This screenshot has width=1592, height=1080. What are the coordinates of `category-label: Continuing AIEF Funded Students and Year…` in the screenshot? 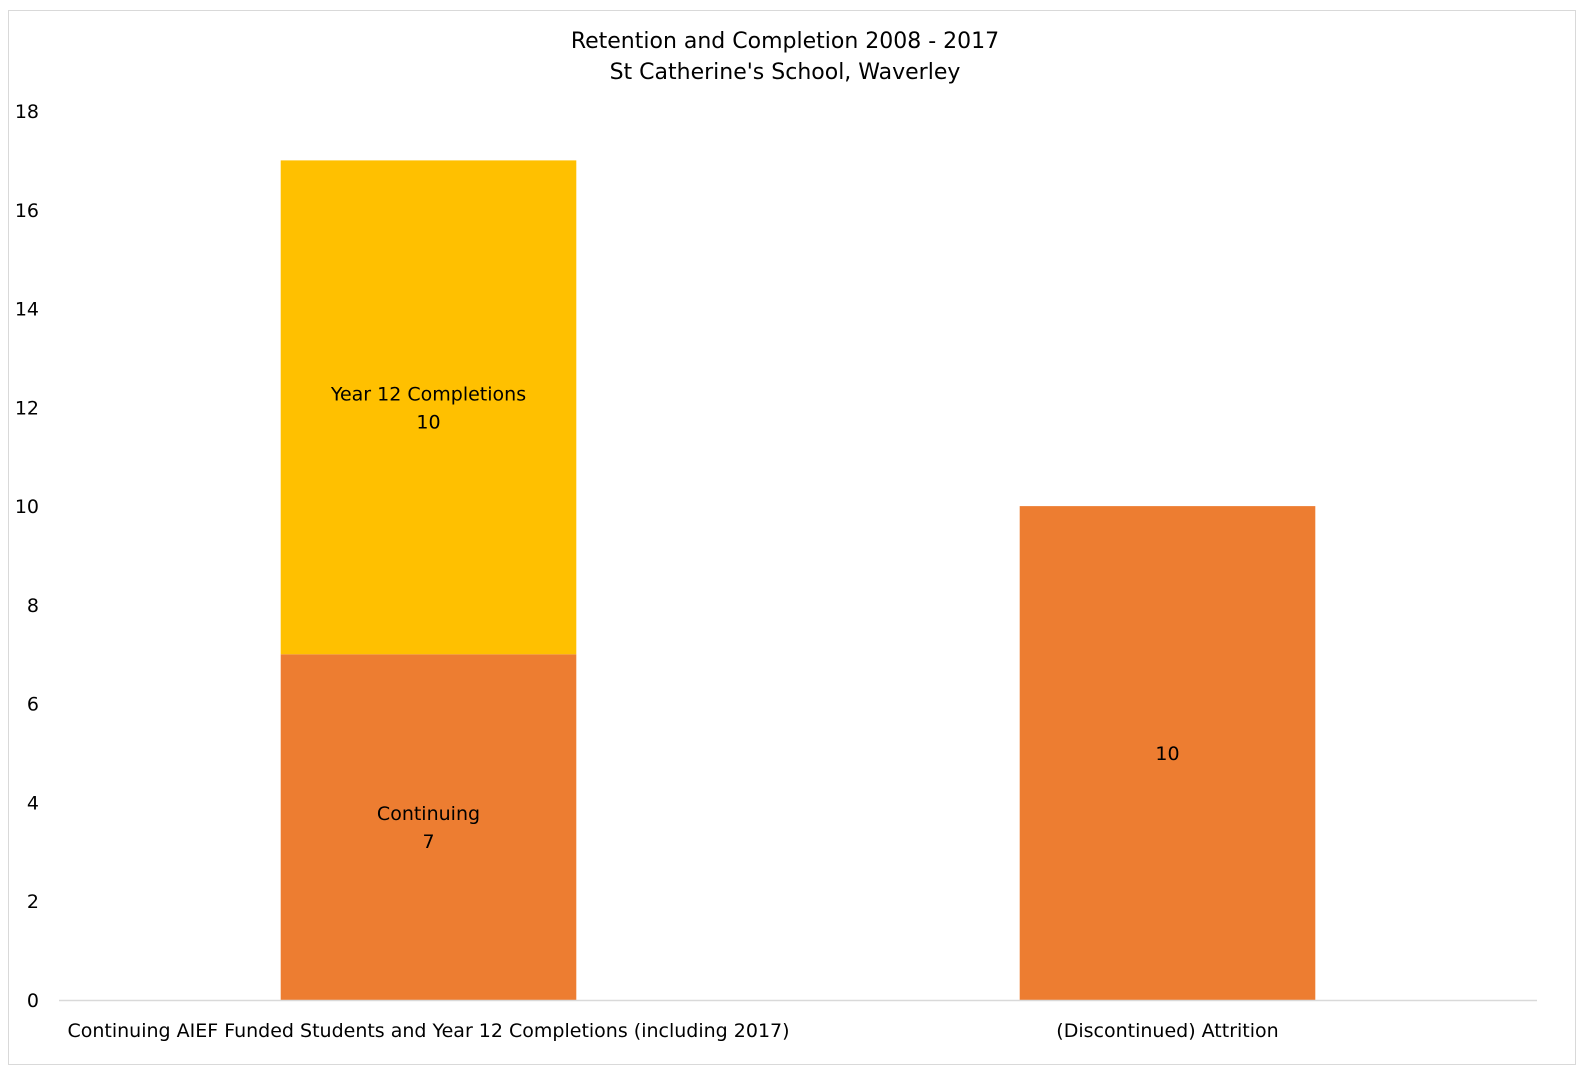 It's located at (428, 1031).